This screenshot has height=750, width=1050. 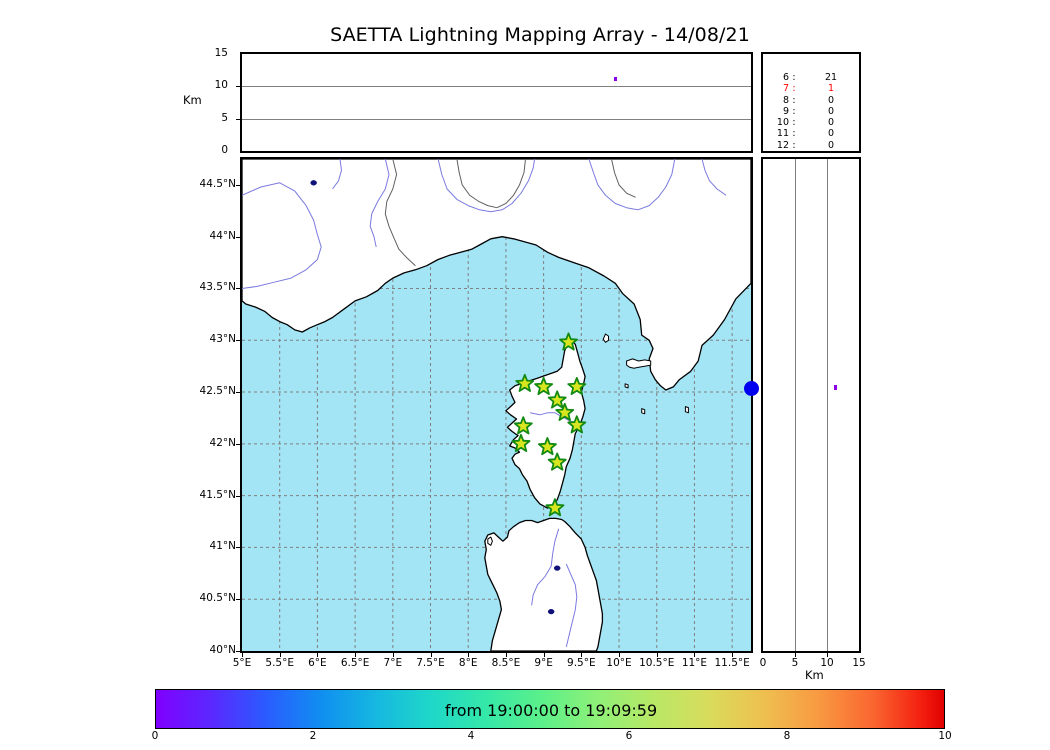 What do you see at coordinates (549, 424) in the screenshot?
I see `map-station-markers` at bounding box center [549, 424].